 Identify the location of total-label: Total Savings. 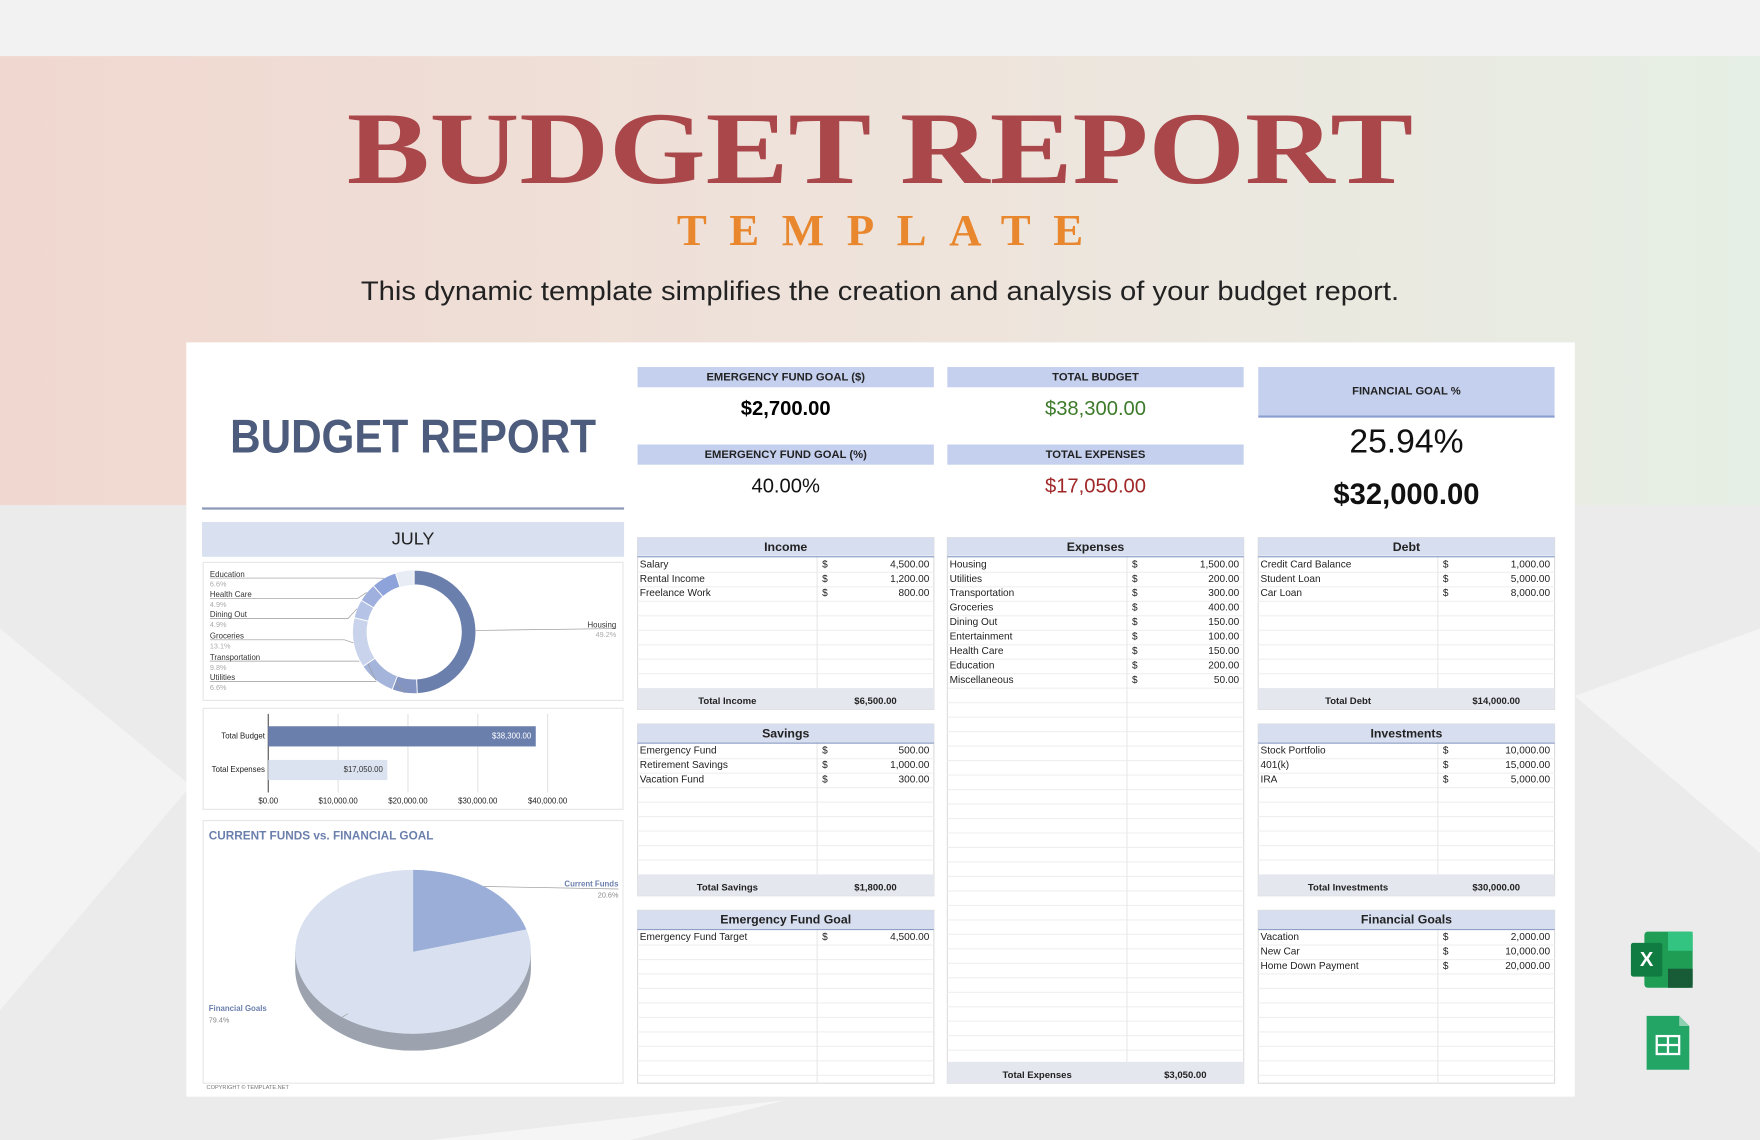
(727, 887).